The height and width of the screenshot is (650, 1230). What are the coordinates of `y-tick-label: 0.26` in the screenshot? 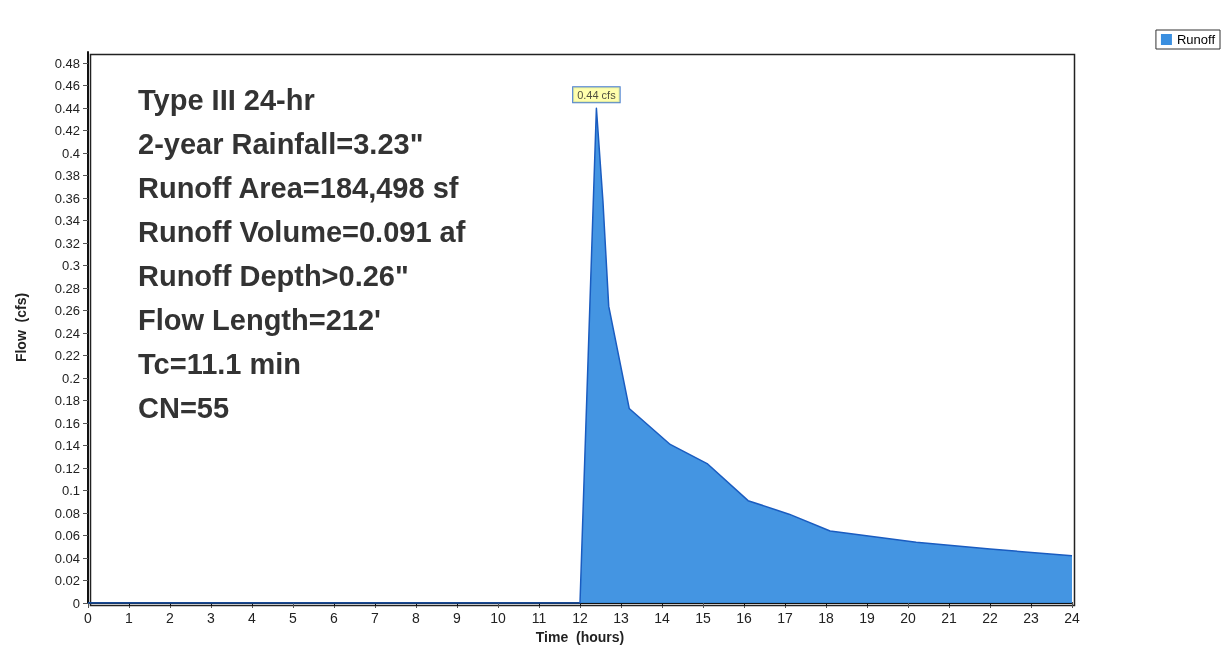 It's located at (67, 311).